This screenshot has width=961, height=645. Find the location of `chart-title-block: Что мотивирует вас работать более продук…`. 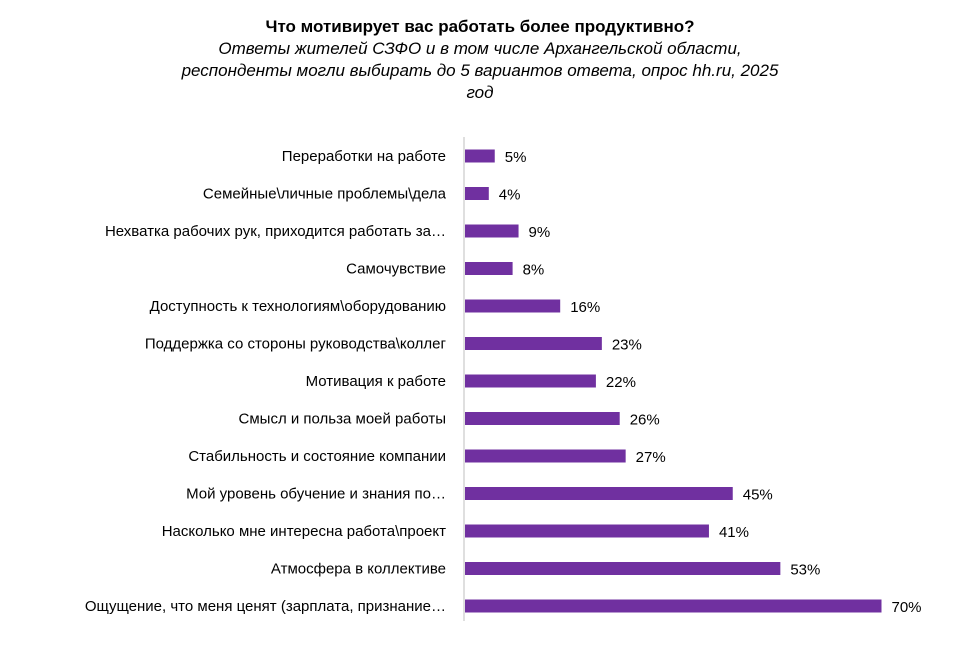

chart-title-block: Что мотивирует вас работать более продук… is located at coordinates (480, 60).